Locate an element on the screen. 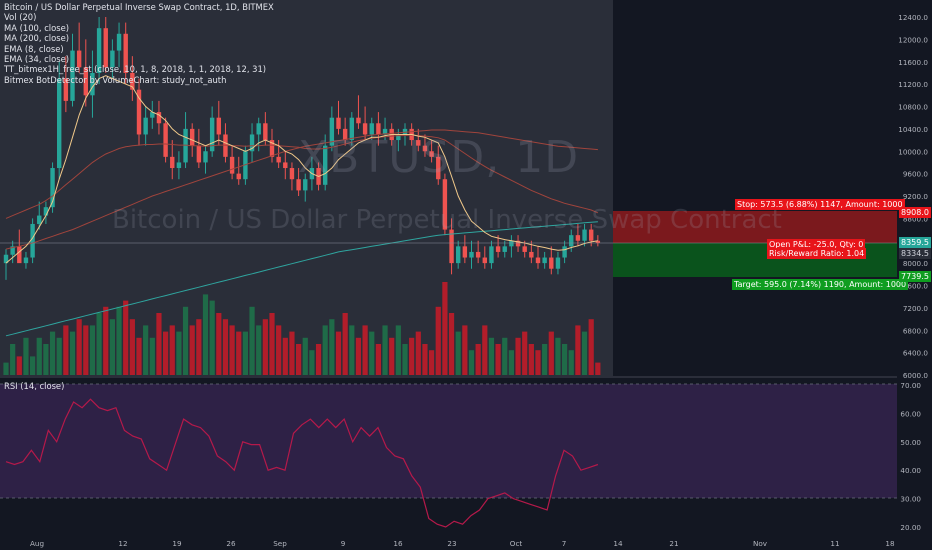 This screenshot has height=550, width=932. current-price-tag: 8359.5 is located at coordinates (915, 242).